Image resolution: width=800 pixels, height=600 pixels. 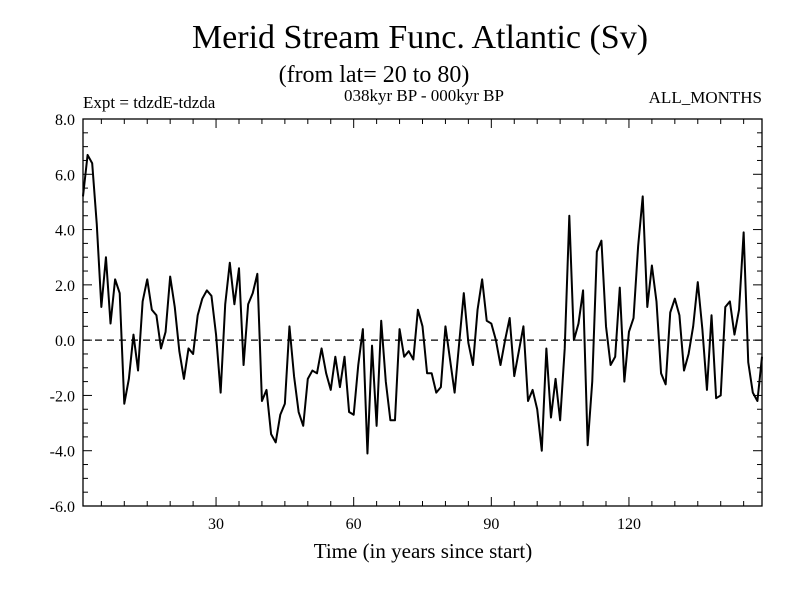 What do you see at coordinates (420, 37) in the screenshot?
I see `chart-title: Merid Stream Func. Atlantic (Sv)` at bounding box center [420, 37].